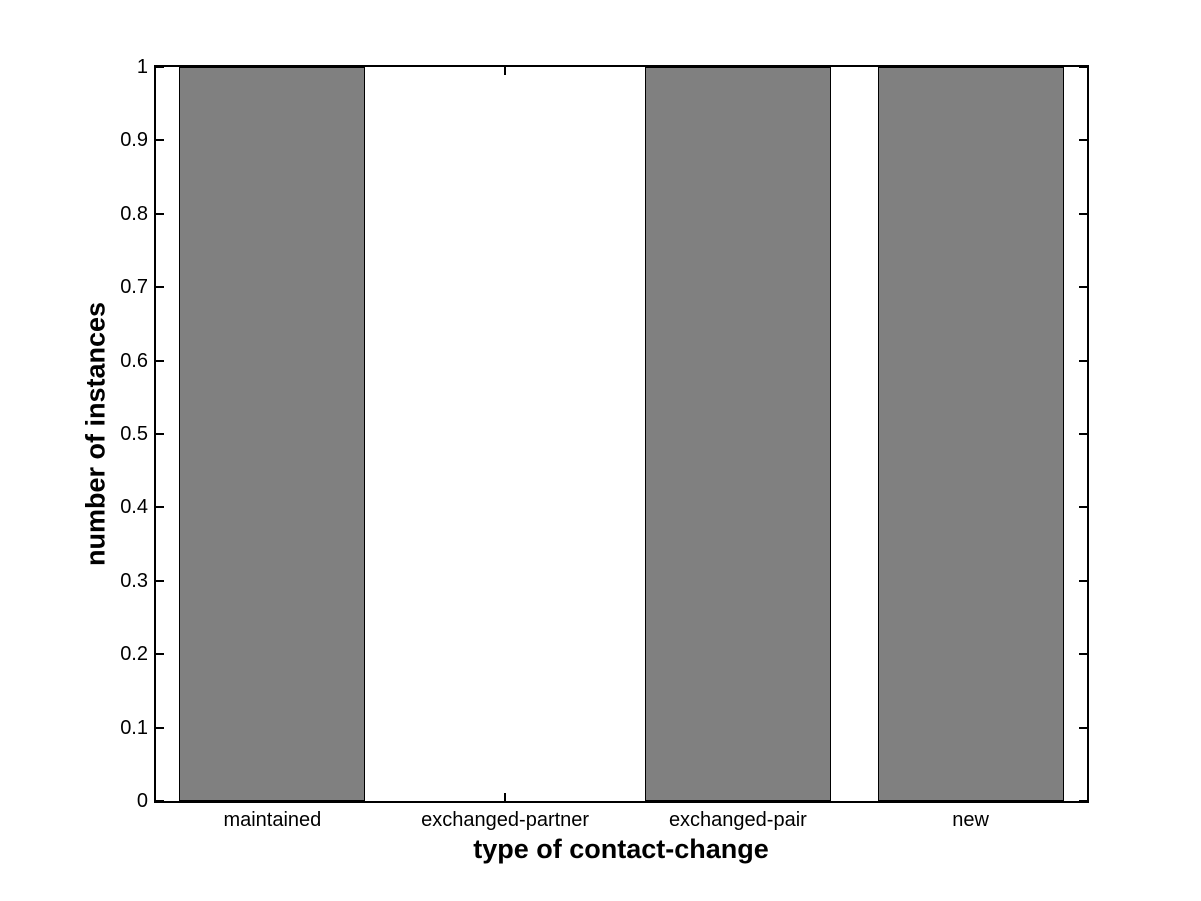 Image resolution: width=1201 pixels, height=901 pixels. Describe the element at coordinates (134, 213) in the screenshot. I see `y-tick-label: 0.8` at that location.